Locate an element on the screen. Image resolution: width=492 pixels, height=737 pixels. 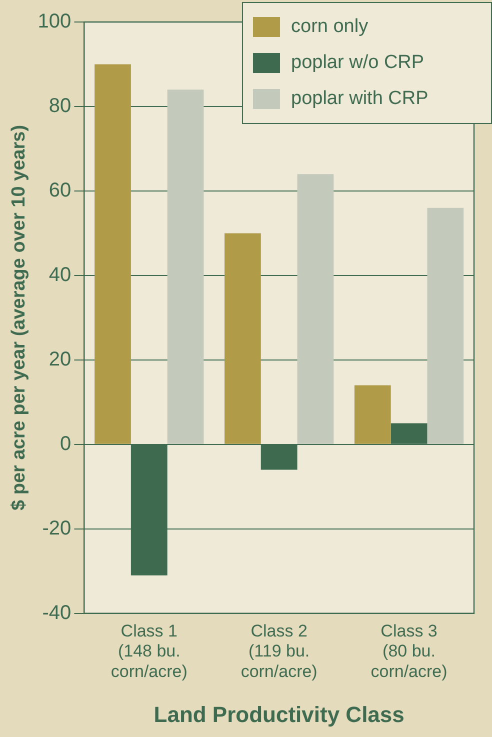
y-tick-label: -40 is located at coordinates (57, 613).